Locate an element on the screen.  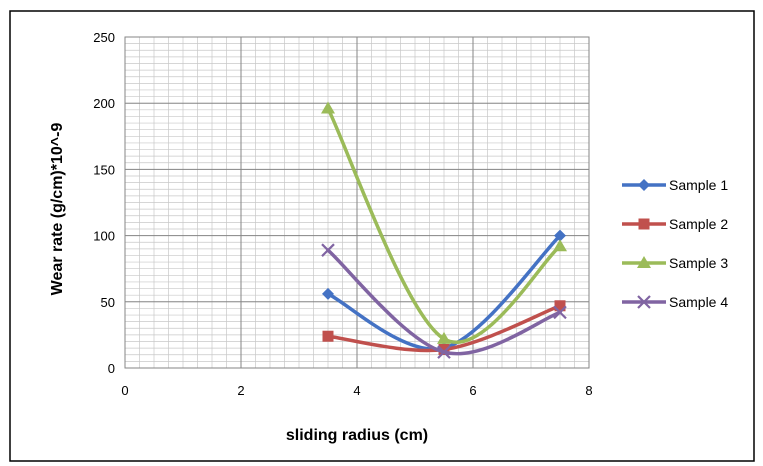
x-axis-title: sliding radius (cm) is located at coordinates (357, 435).